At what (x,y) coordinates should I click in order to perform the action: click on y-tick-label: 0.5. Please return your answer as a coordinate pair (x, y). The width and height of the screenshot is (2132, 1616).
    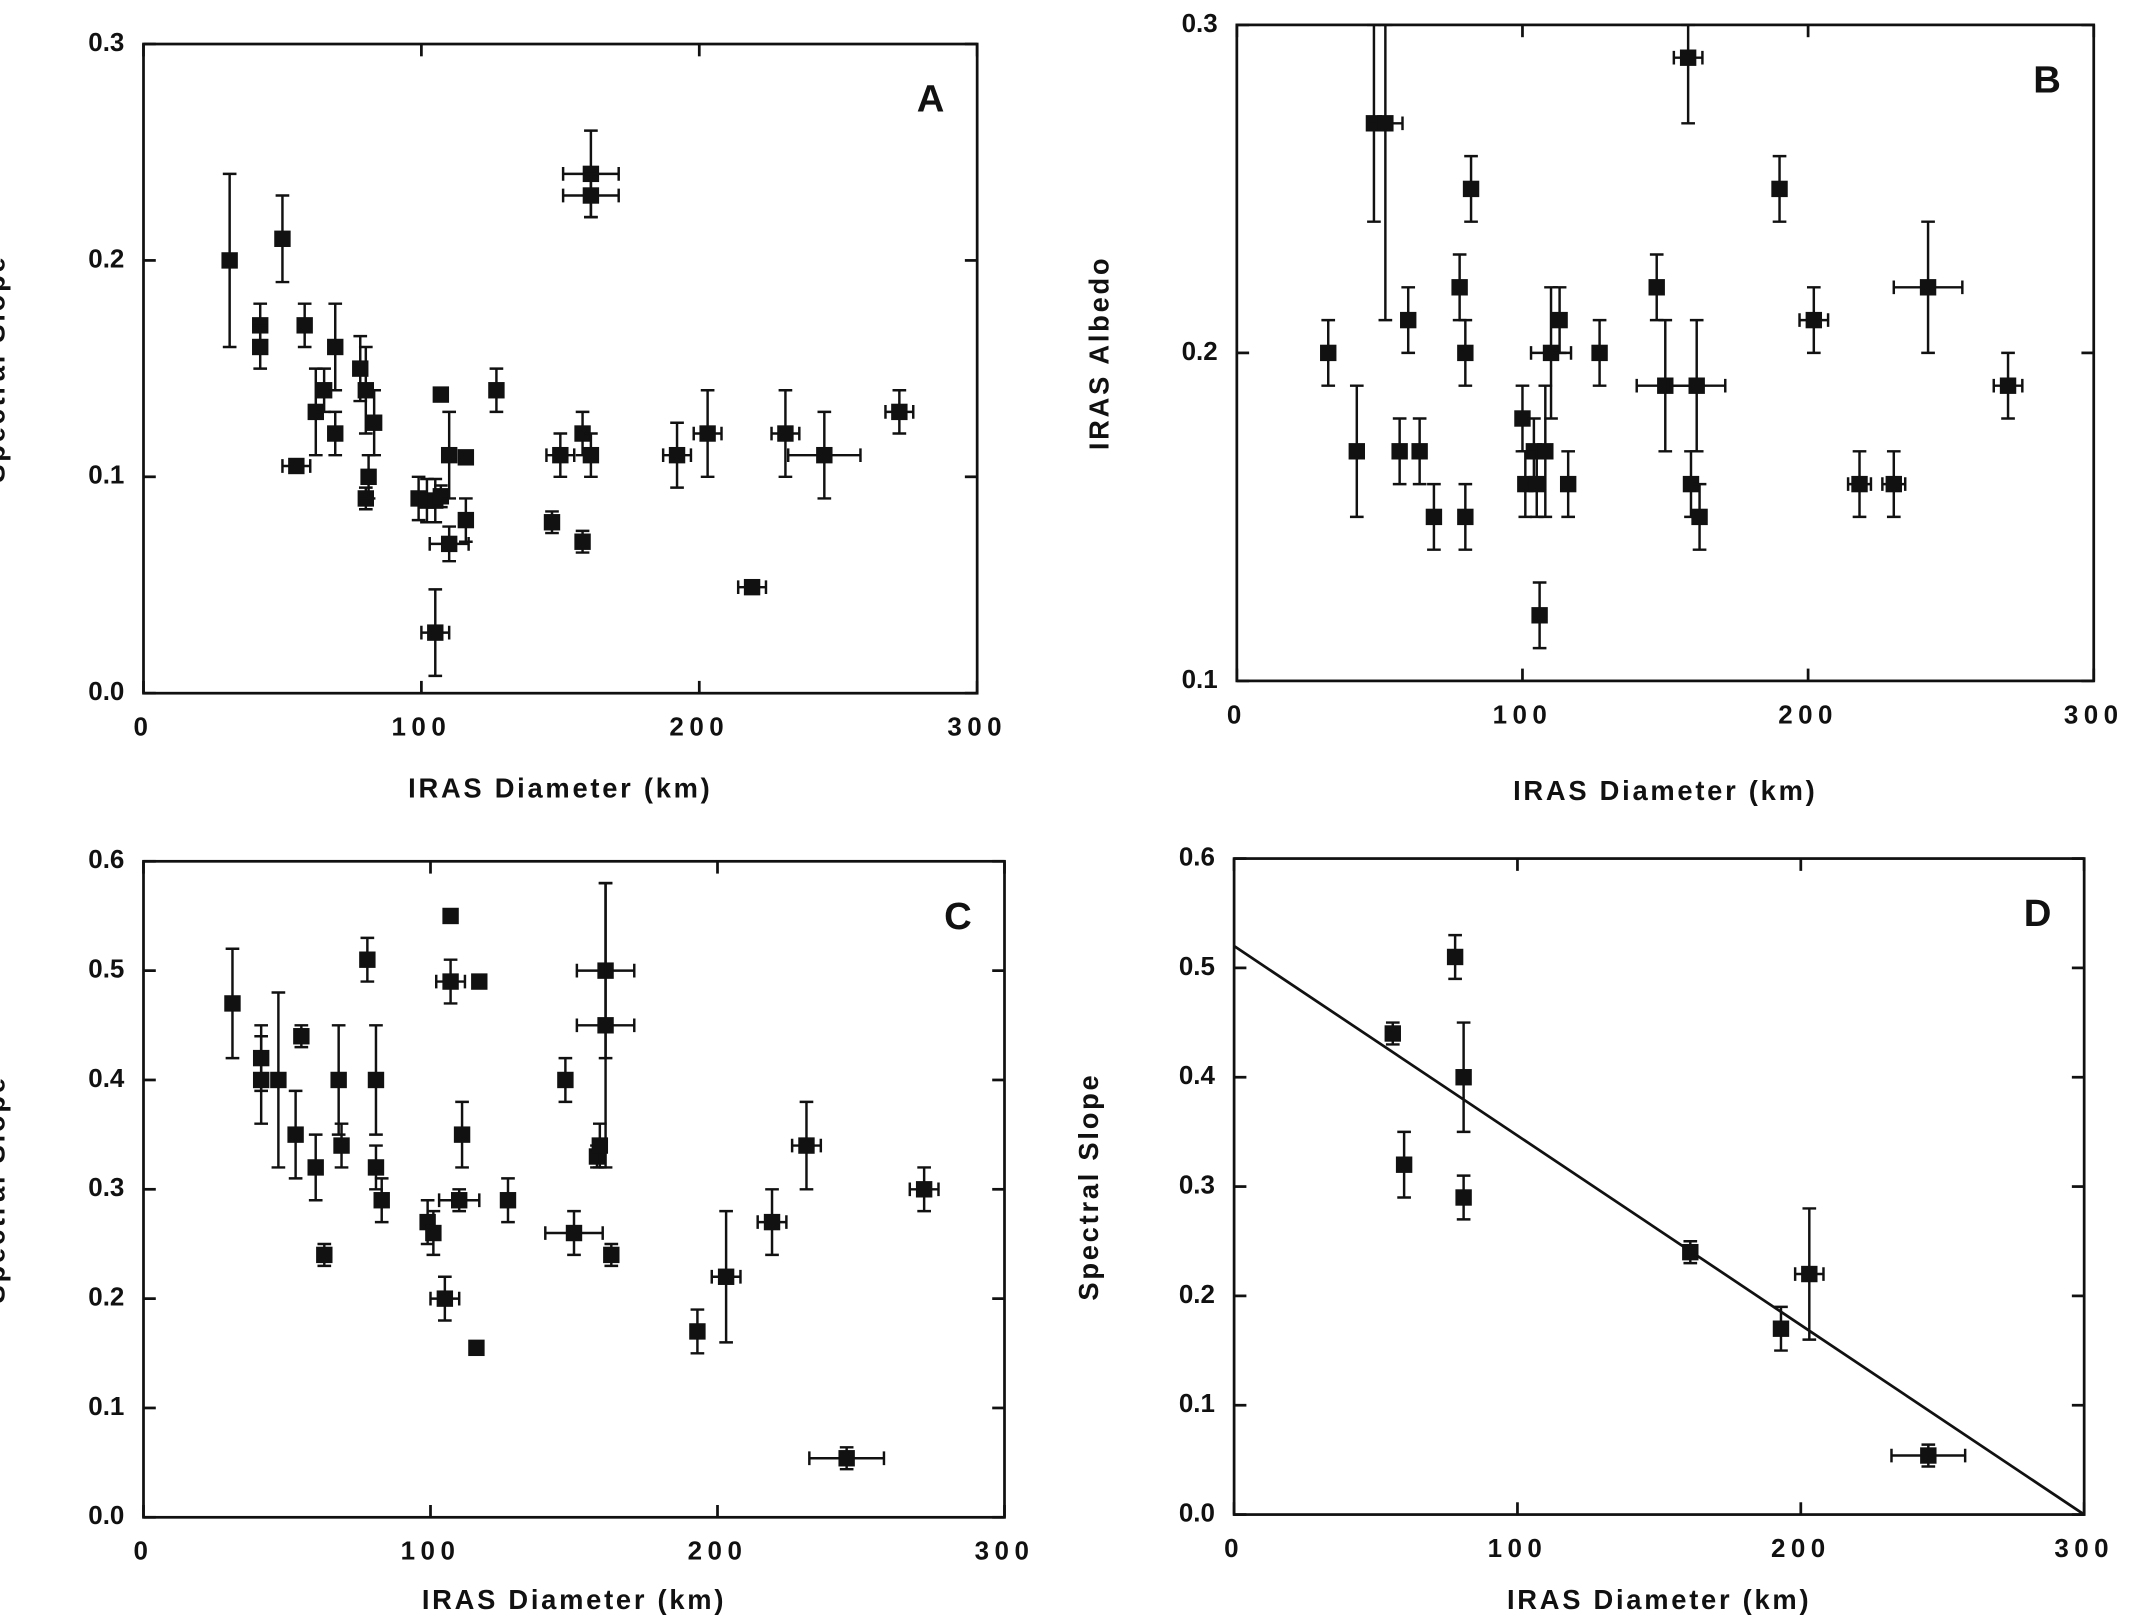
    Looking at the image, I should click on (106, 968).